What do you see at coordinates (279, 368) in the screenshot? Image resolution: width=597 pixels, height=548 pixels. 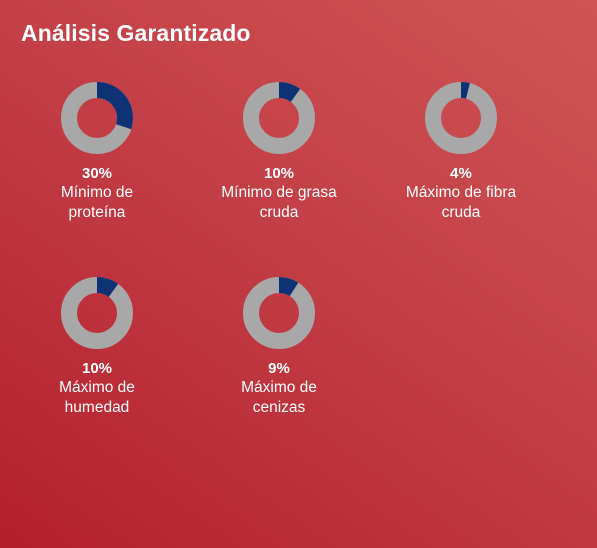 I see `percent-value: 9%` at bounding box center [279, 368].